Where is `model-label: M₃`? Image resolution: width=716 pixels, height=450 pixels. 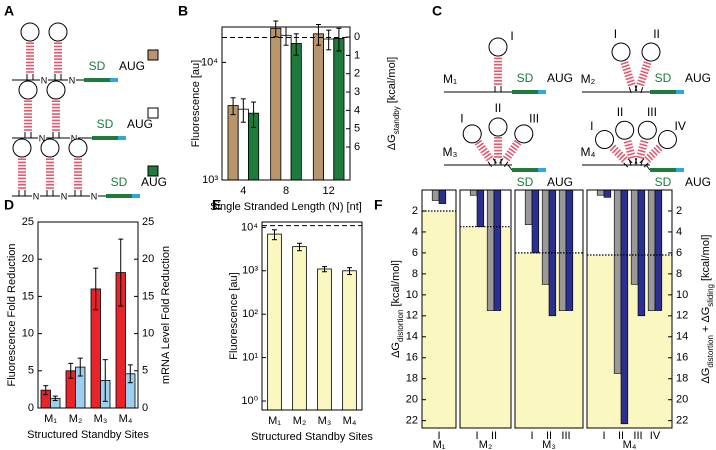 model-label: M₃ is located at coordinates (450, 152).